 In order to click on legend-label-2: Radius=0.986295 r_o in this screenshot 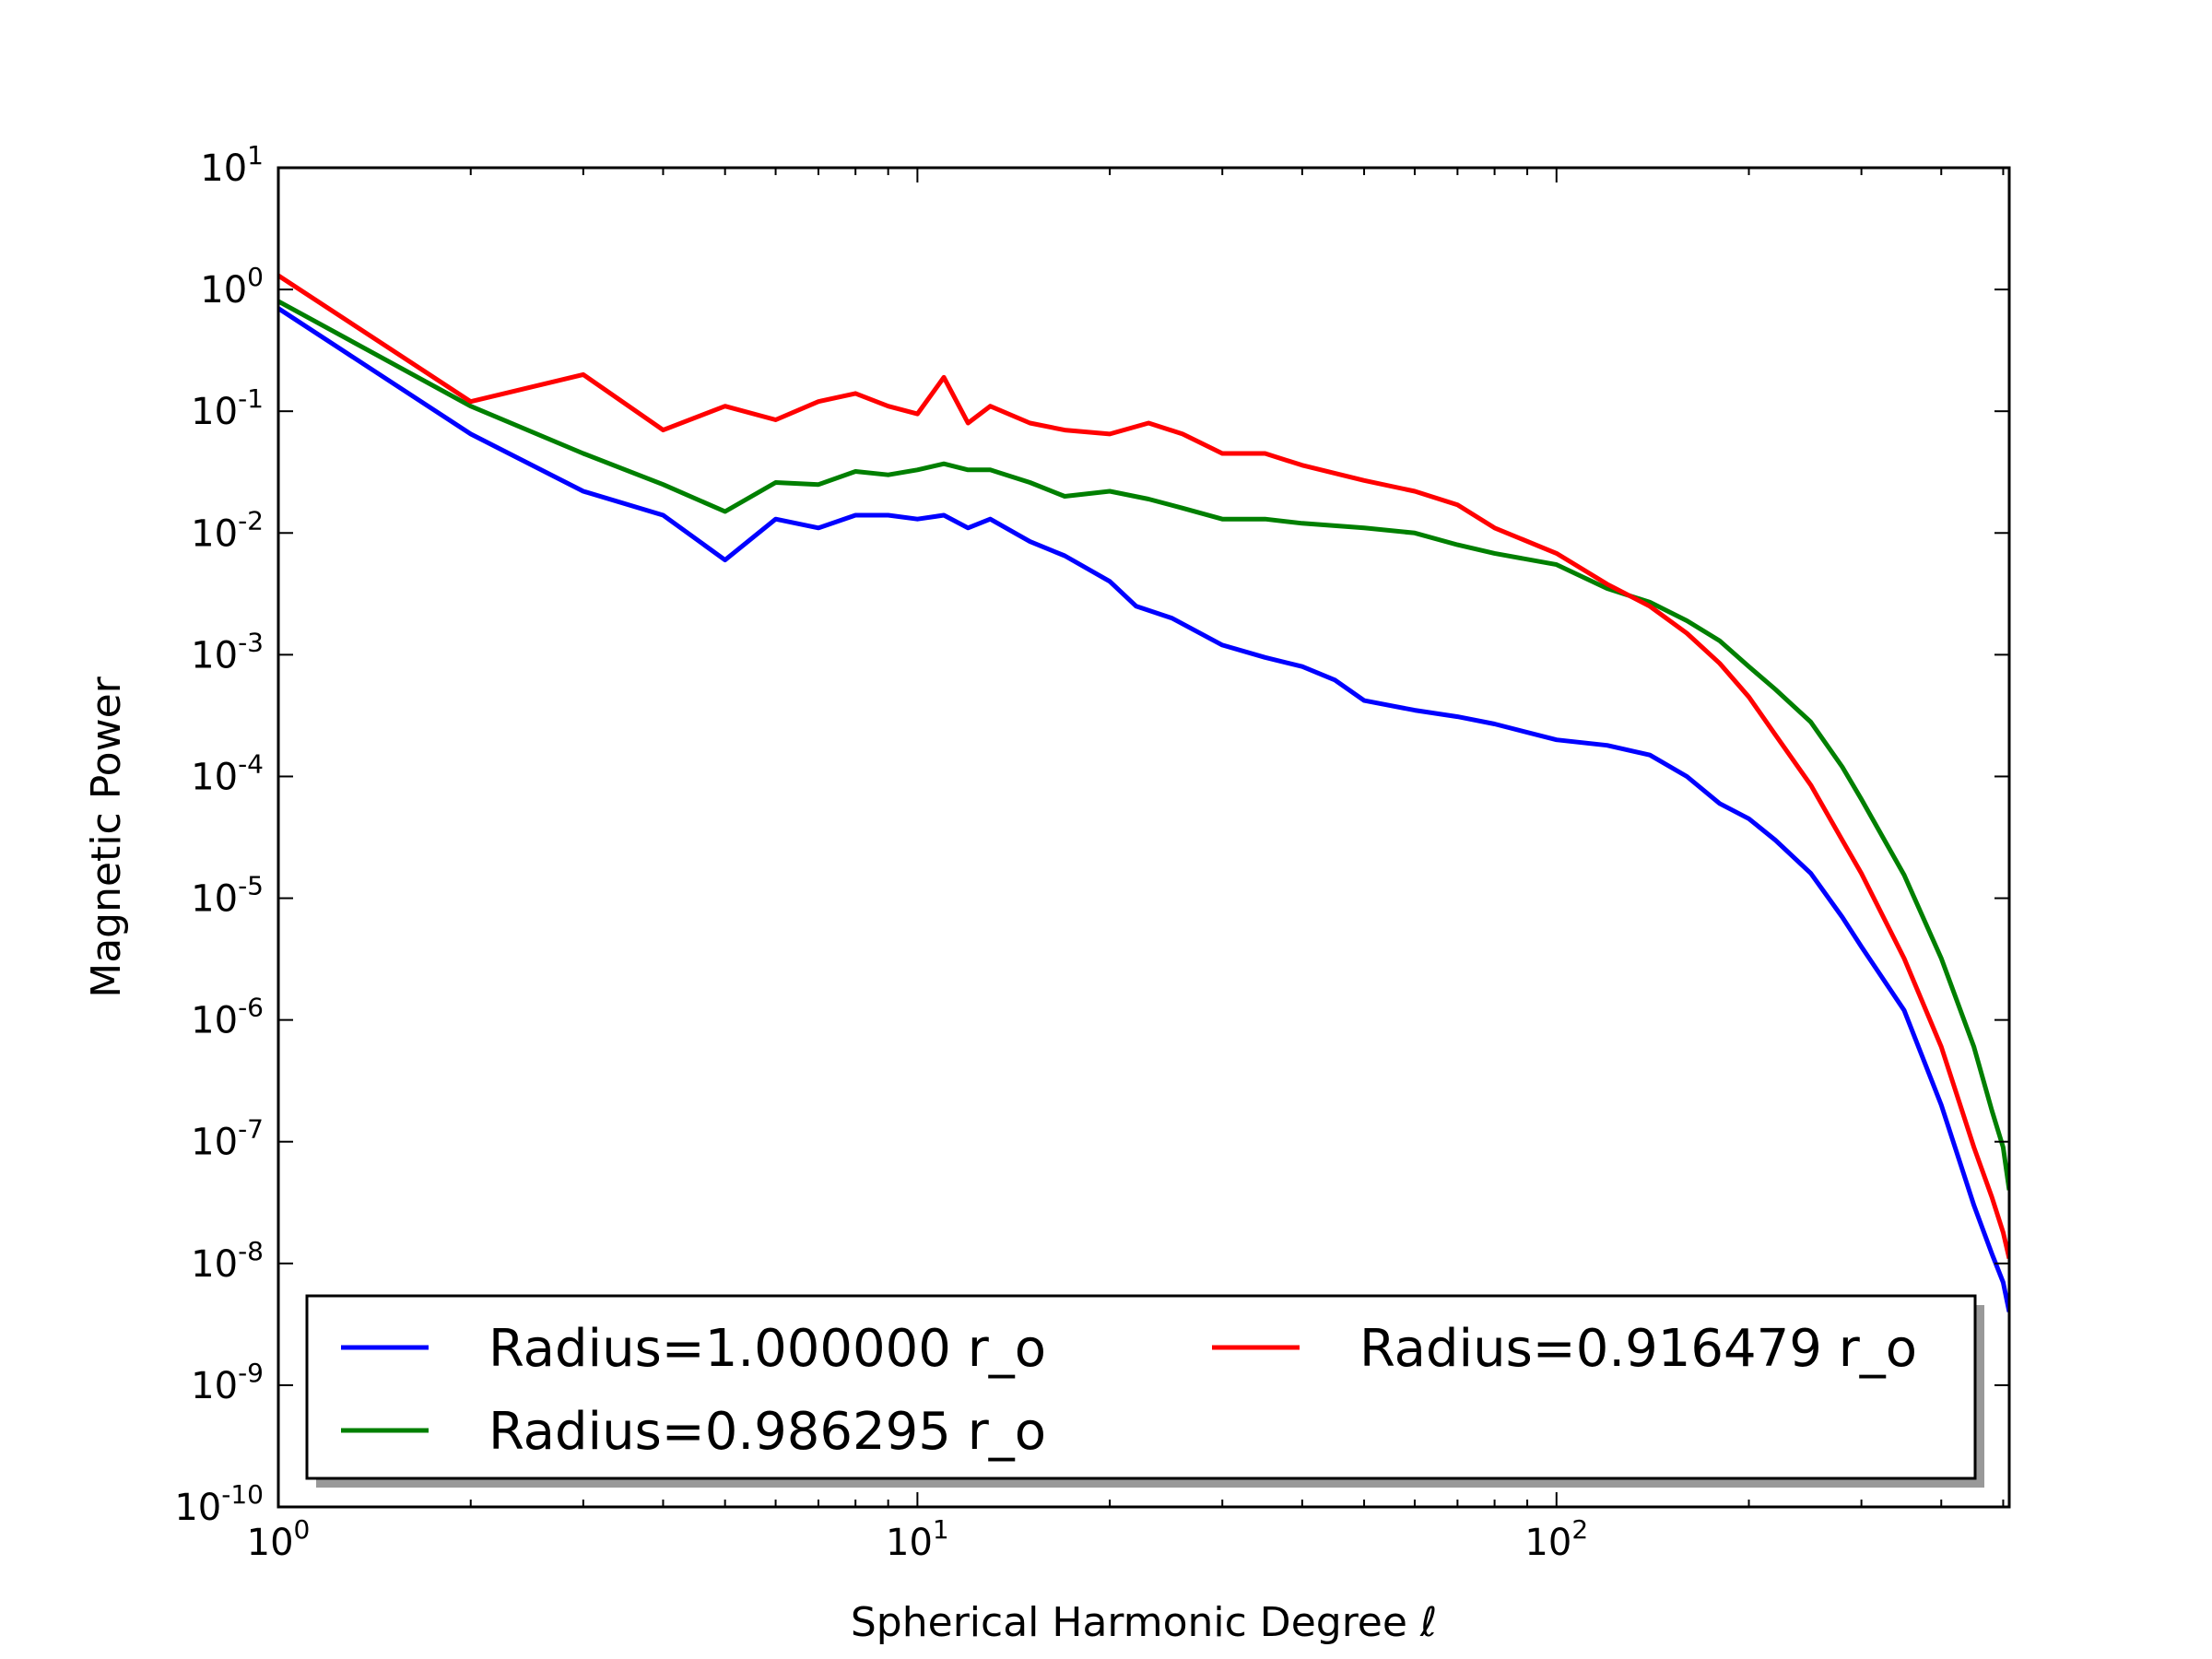, I will do `click(767, 1432)`.